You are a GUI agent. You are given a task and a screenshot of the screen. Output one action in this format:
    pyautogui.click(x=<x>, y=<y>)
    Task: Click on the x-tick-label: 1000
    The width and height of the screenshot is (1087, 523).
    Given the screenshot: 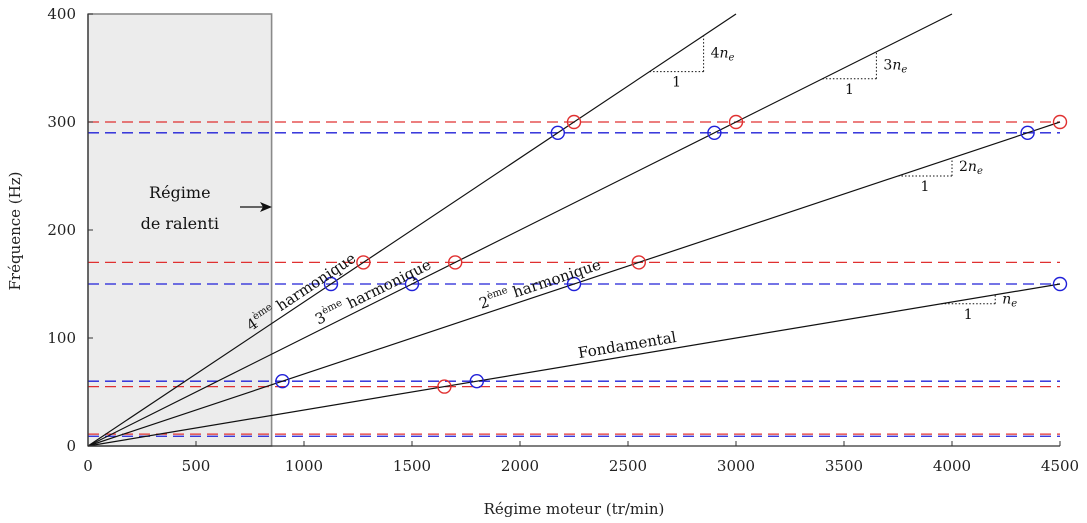 What is the action you would take?
    pyautogui.click(x=304, y=466)
    